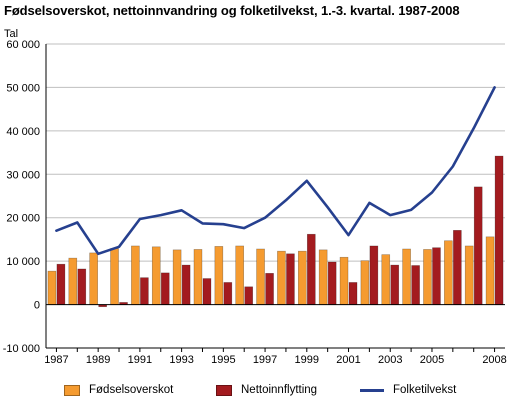  Describe the element at coordinates (386, 279) in the screenshot. I see `bar-fdselsoverskot-2003` at that location.